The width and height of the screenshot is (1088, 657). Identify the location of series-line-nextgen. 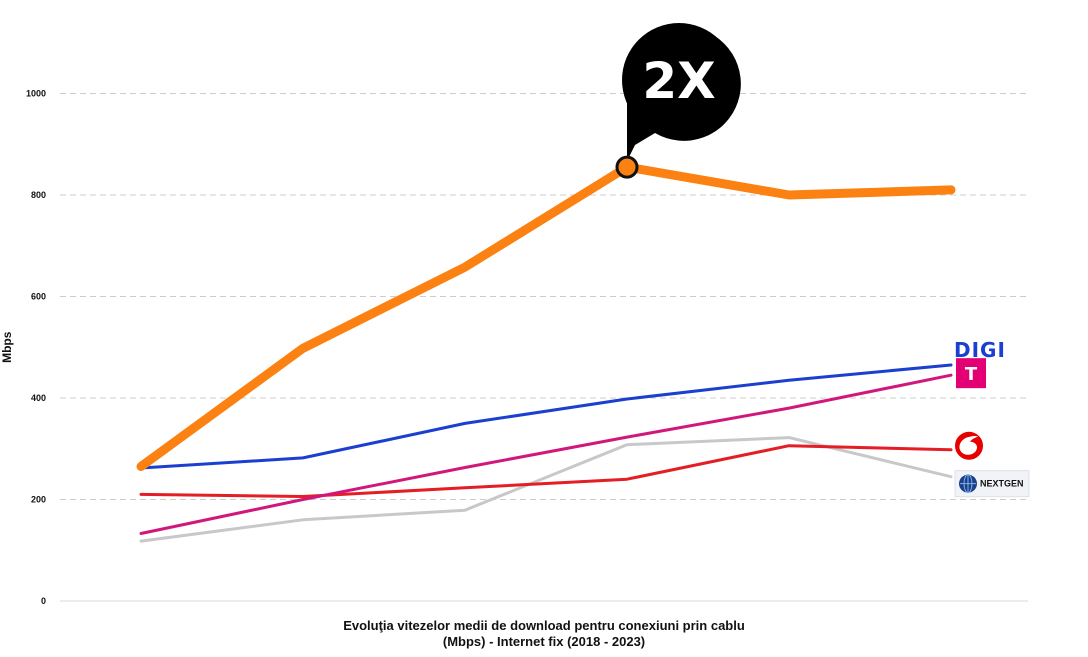
(546, 489).